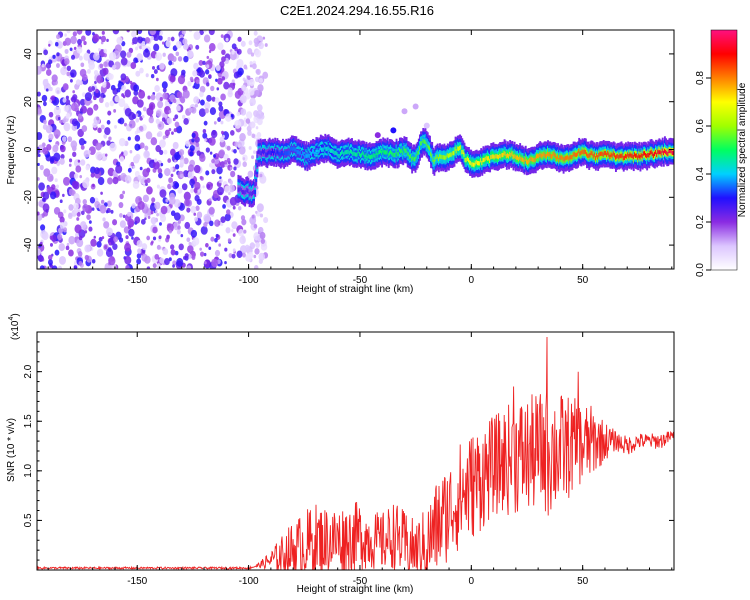 The height and width of the screenshot is (600, 750). What do you see at coordinates (11, 450) in the screenshot?
I see `snr-y-axis-label: SNR (10 * v/v)` at bounding box center [11, 450].